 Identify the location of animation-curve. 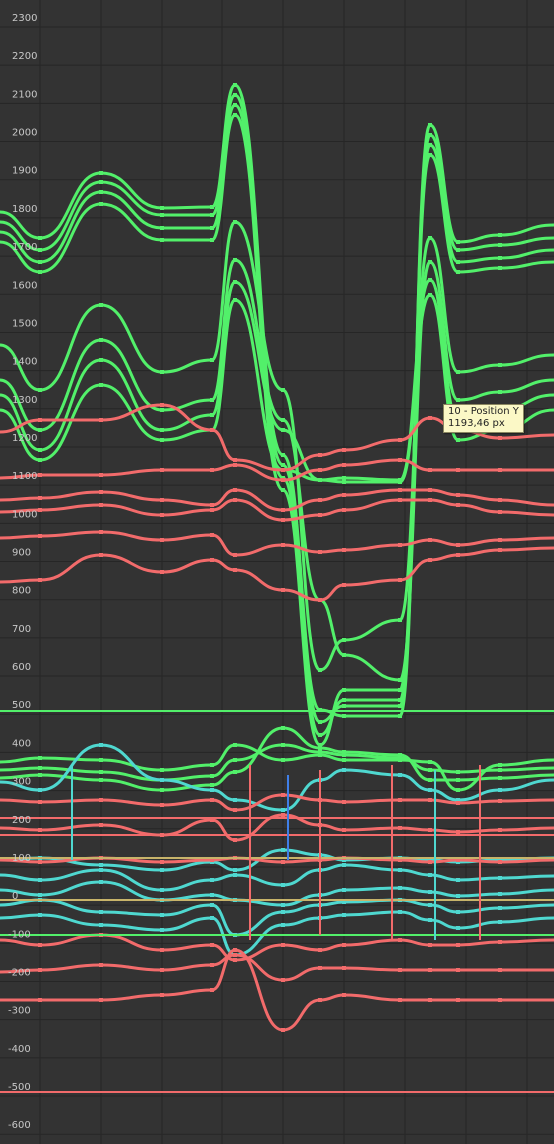
(277, 877).